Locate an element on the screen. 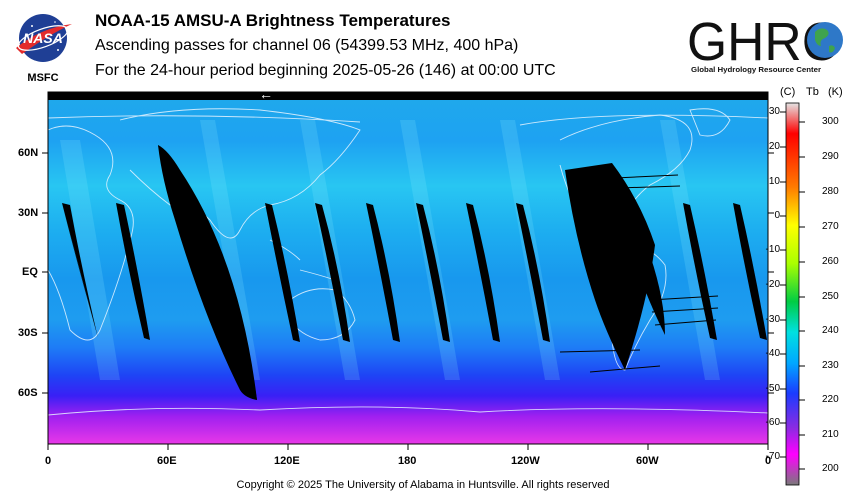 This screenshot has width=854, height=502. celsius-tick: -70 is located at coordinates (772, 456).